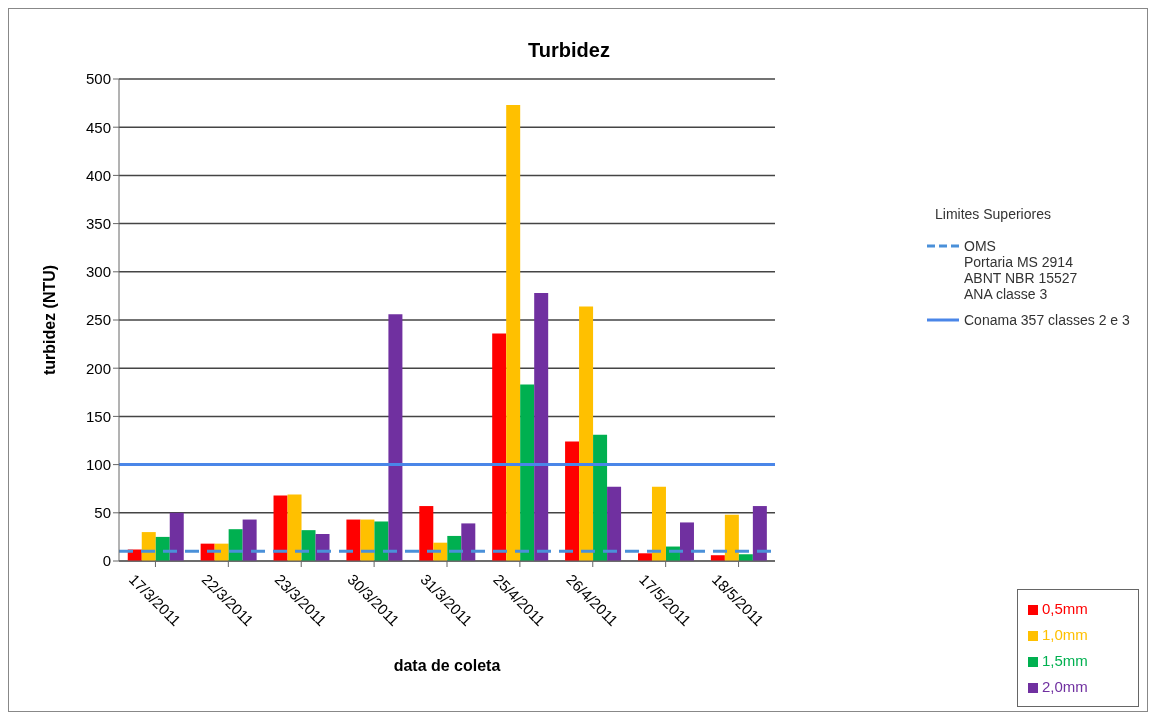 This screenshot has width=1156, height=720. Describe the element at coordinates (98, 416) in the screenshot. I see `y-tick-label: 150` at that location.